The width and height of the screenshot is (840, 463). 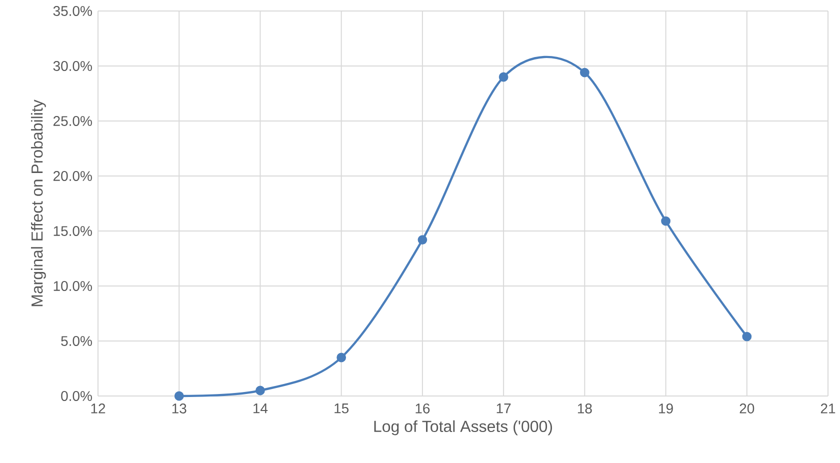 I want to click on x-tick-label: 15, so click(x=341, y=409).